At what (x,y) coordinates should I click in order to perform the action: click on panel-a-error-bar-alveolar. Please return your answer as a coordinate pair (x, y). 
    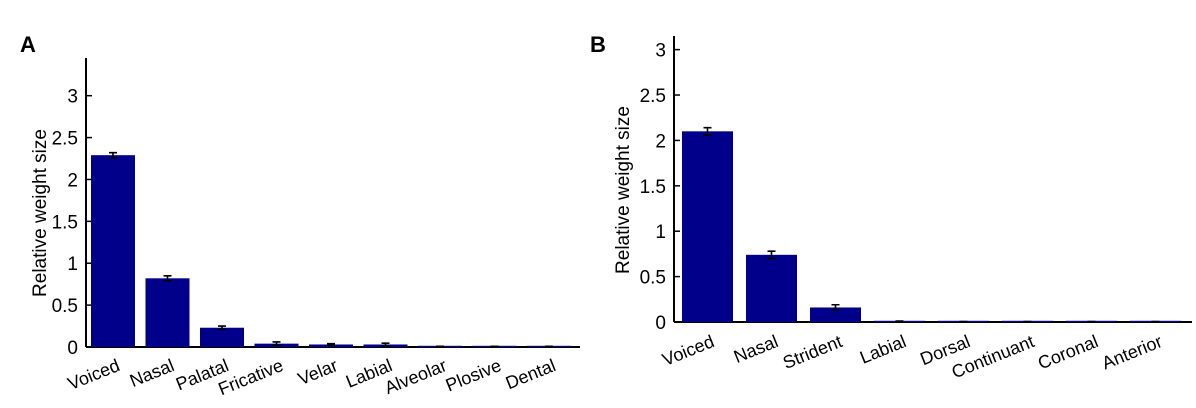
    Looking at the image, I should click on (440, 346).